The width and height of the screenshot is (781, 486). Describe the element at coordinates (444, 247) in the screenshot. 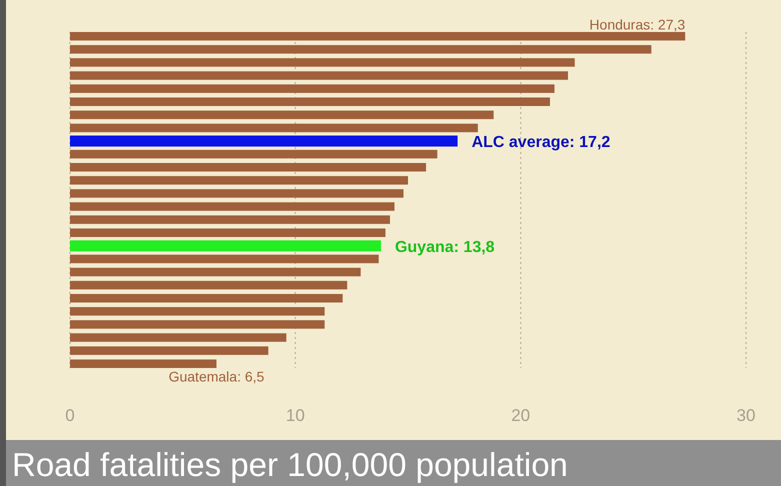

I see `data-label: Guyana: 13,8` at that location.